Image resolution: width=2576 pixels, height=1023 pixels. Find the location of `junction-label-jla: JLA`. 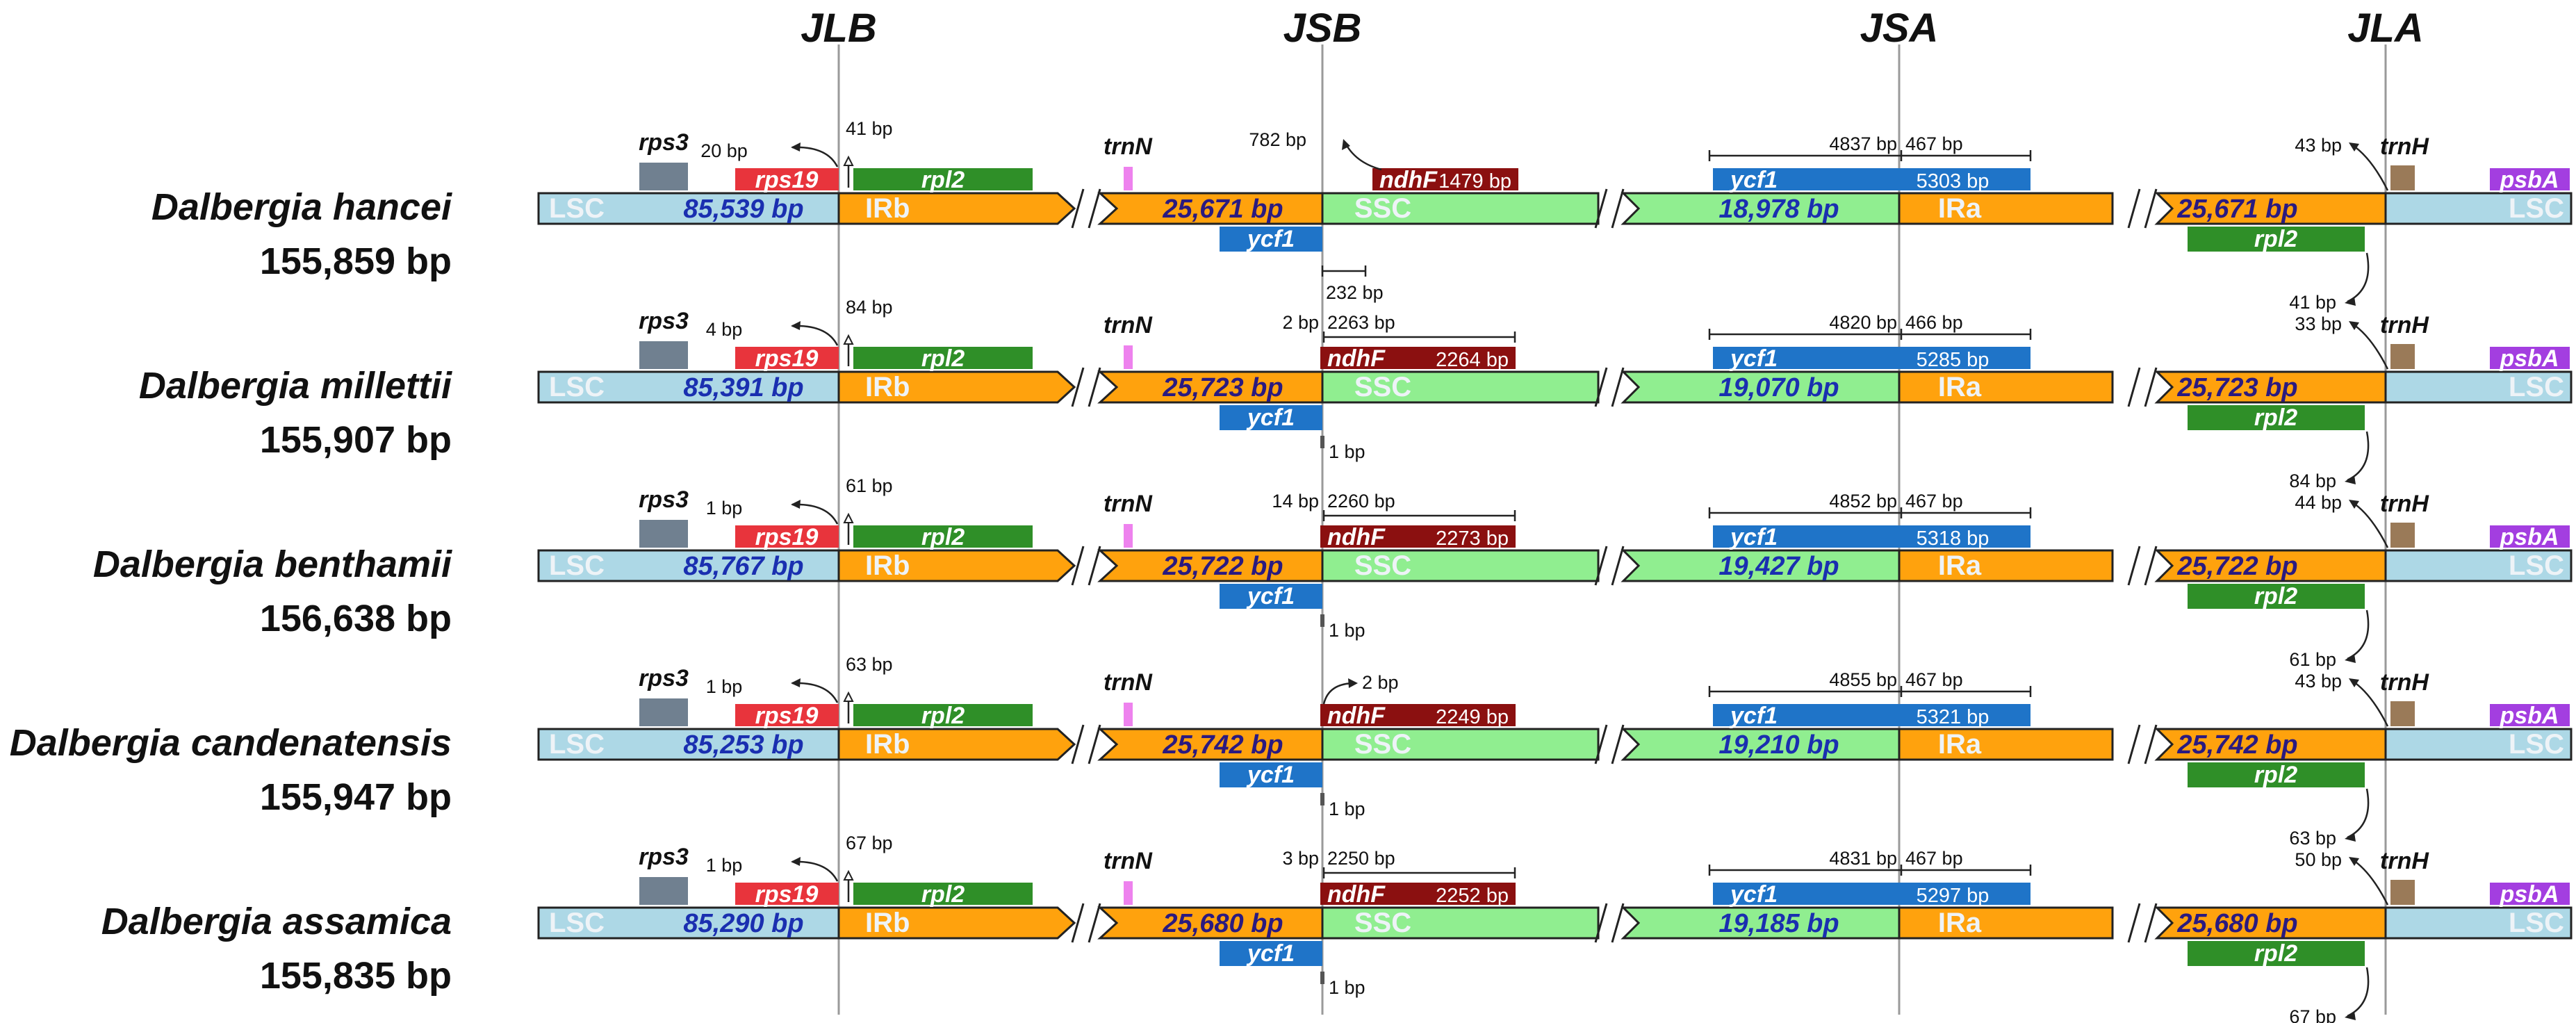

junction-label-jla: JLA is located at coordinates (2385, 28).